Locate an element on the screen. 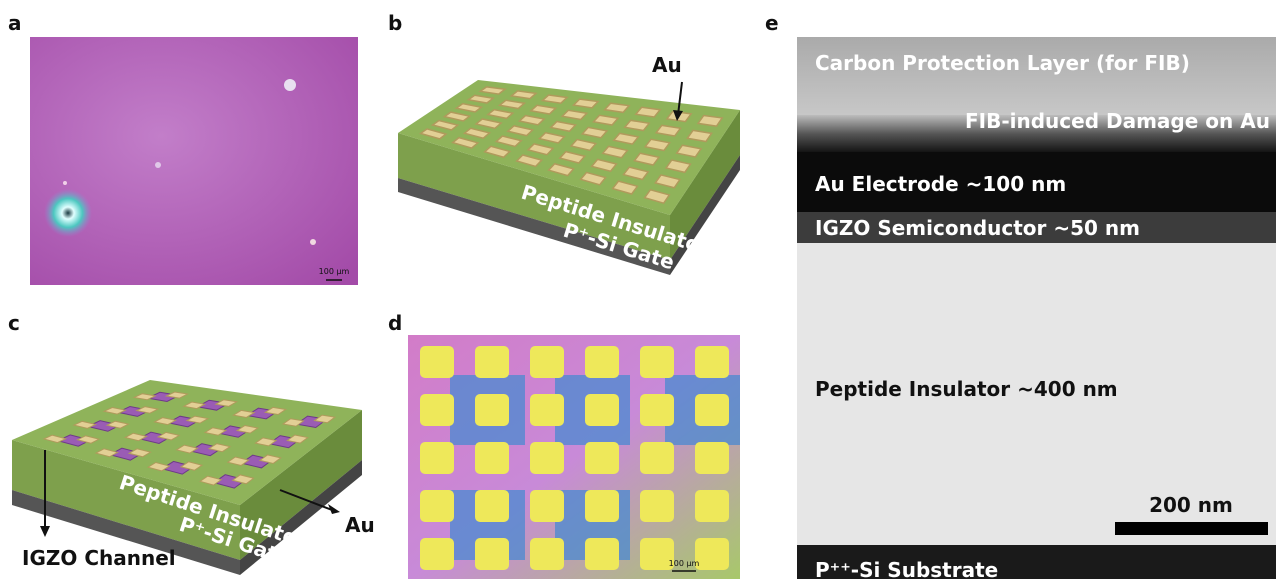 This screenshot has width=1276, height=579. layer-label: IGZO Semiconductor ~50 nm is located at coordinates (977, 228).